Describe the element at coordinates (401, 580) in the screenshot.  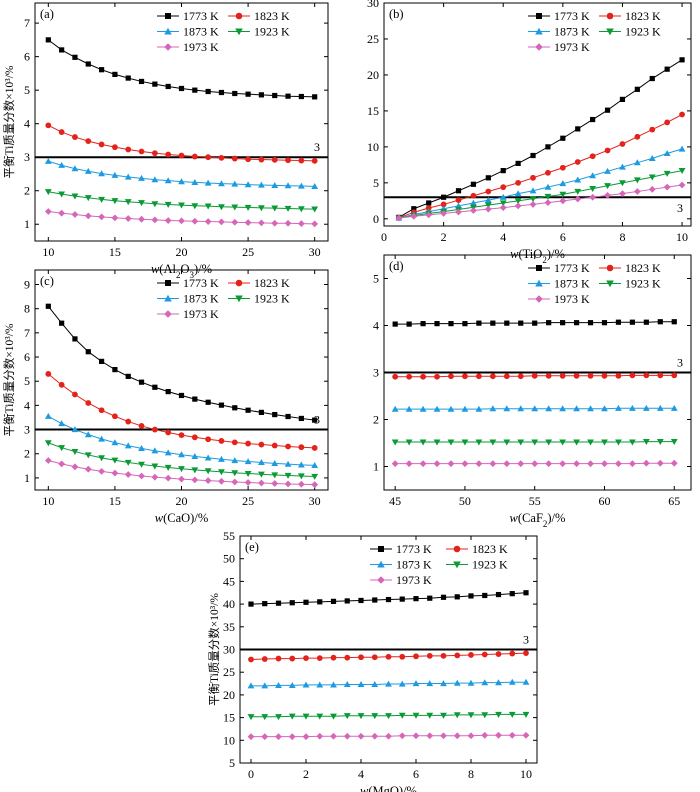
I see `legend-item: 1973 K` at that location.